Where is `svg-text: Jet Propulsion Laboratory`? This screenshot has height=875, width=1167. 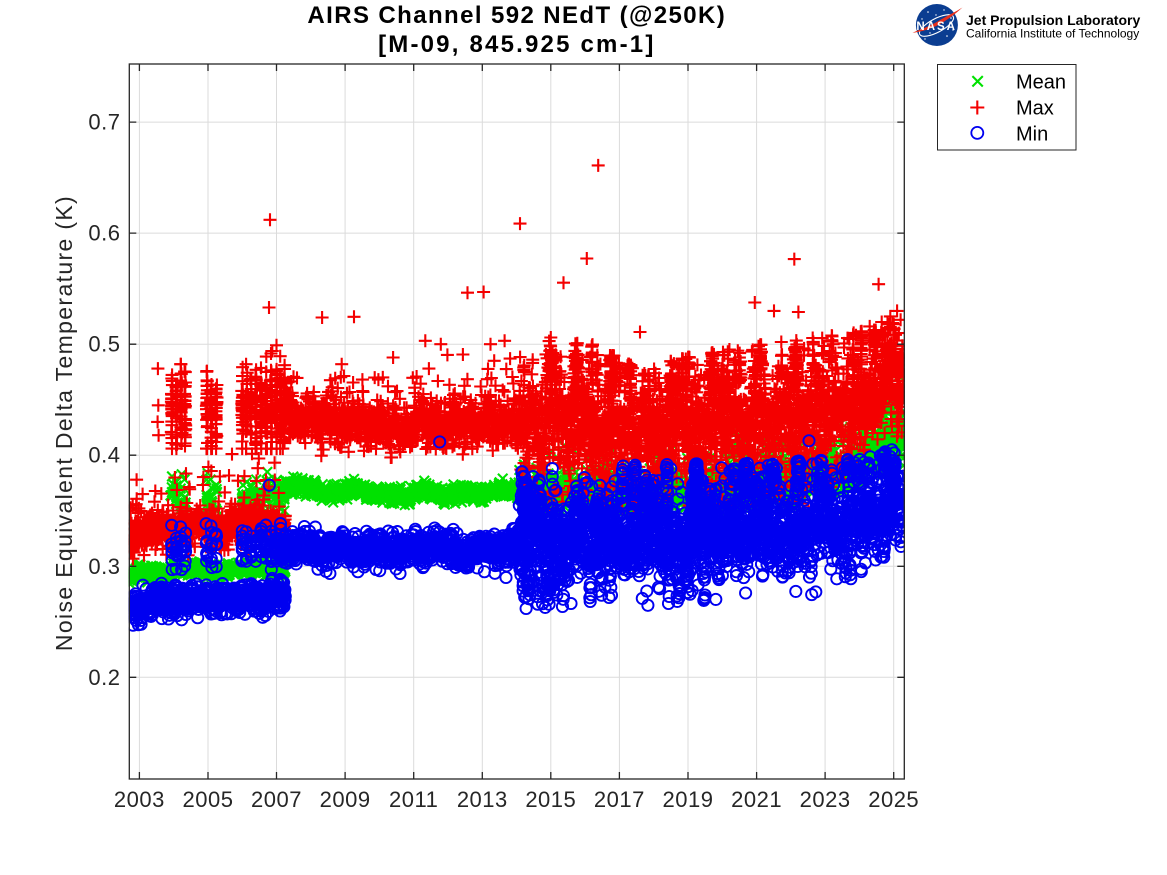
svg-text: Jet Propulsion Laboratory is located at coordinates (1053, 20).